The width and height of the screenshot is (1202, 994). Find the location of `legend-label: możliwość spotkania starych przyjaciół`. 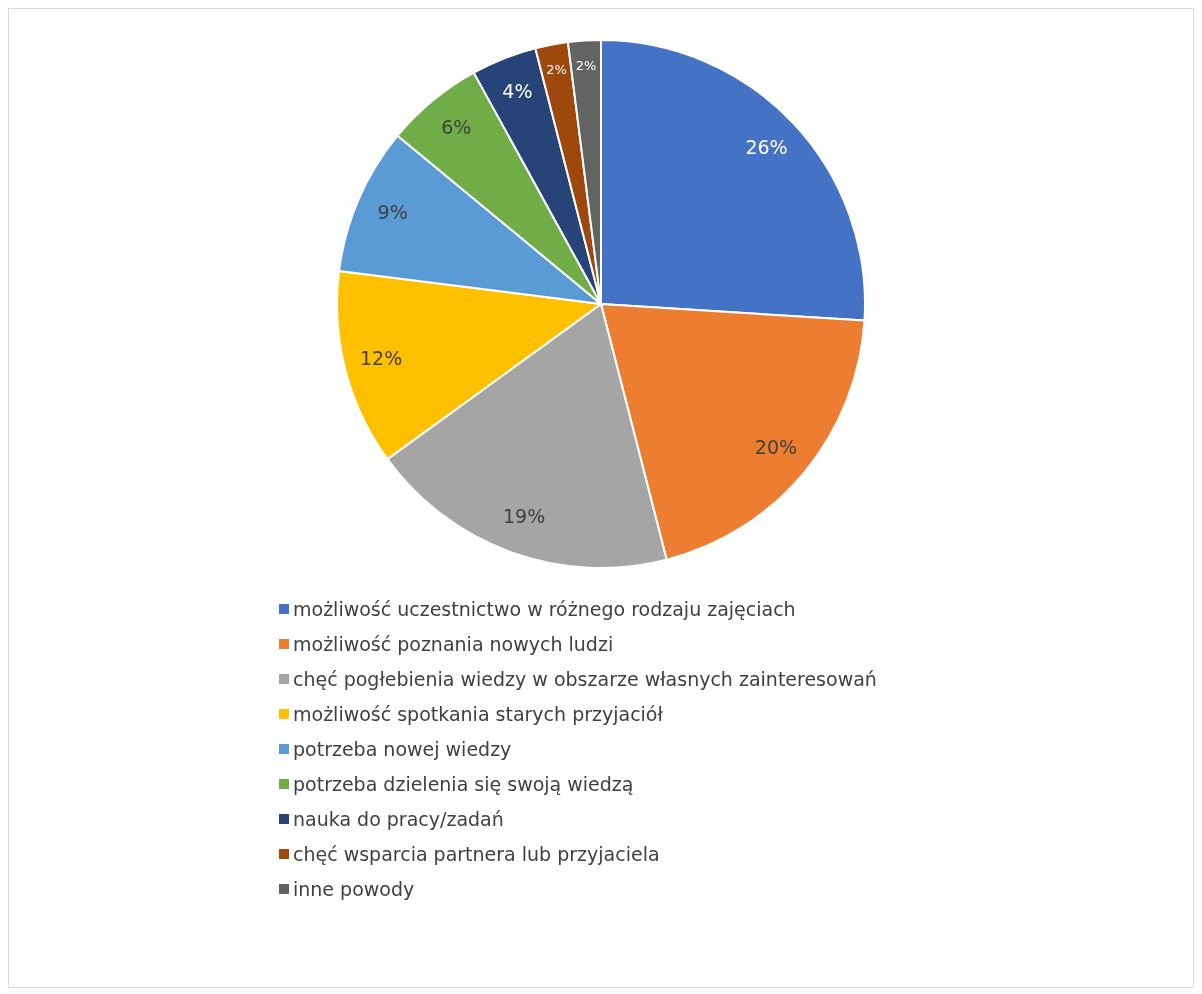

legend-label: możliwość spotkania starych przyjaciół is located at coordinates (478, 713).